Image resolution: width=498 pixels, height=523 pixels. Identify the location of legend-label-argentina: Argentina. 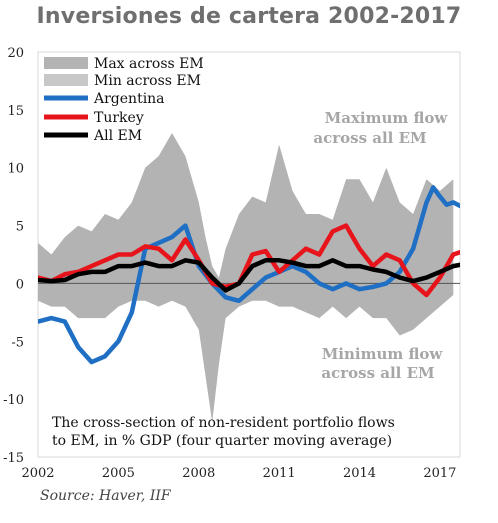
(129, 99).